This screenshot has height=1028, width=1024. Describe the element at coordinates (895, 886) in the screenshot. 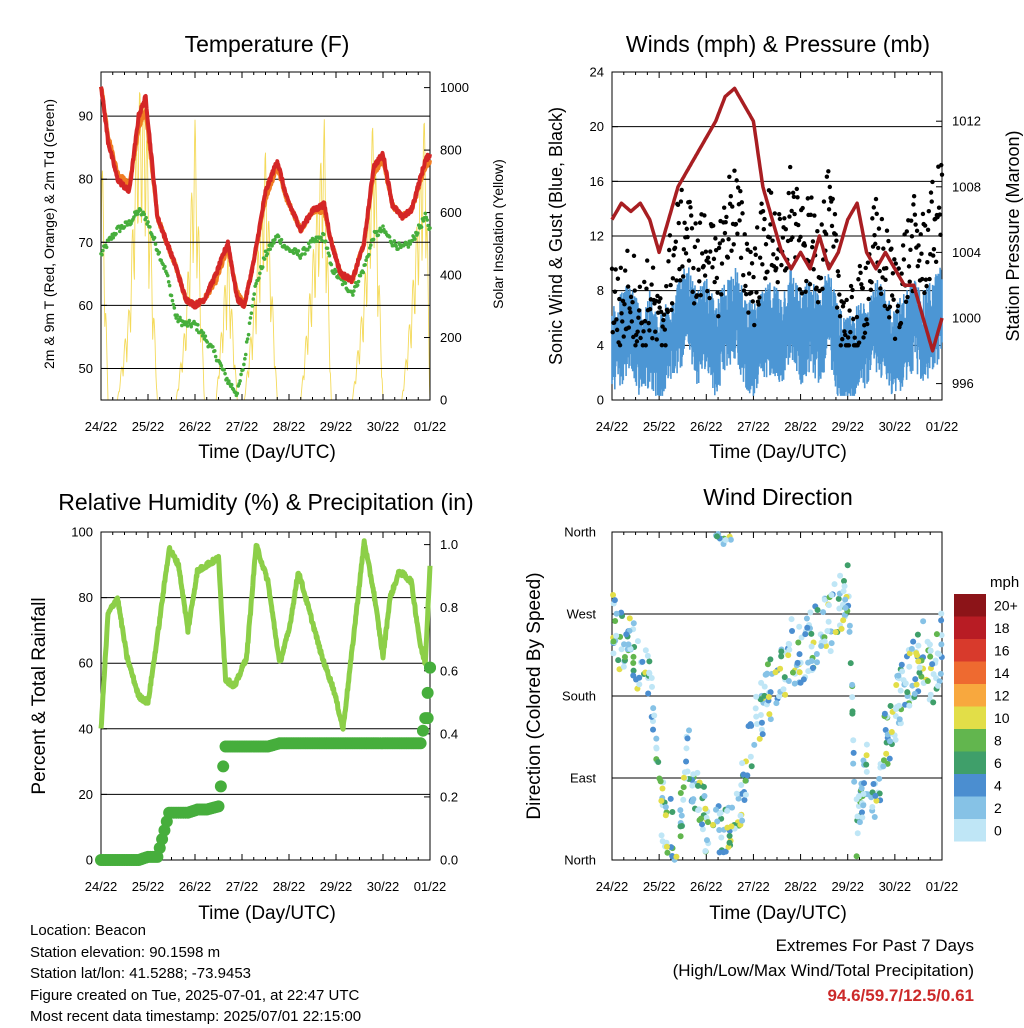

I see `dir-xtick-label: 30/22` at that location.